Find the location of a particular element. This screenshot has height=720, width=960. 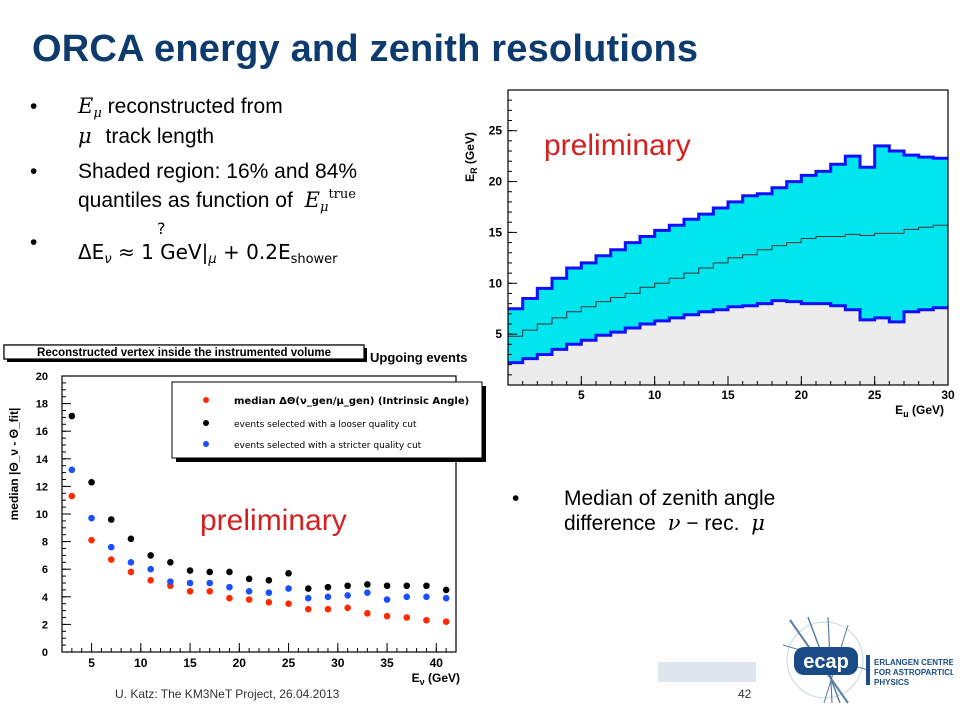

median-line2: difference ν − rec. μ is located at coordinates (664, 523).